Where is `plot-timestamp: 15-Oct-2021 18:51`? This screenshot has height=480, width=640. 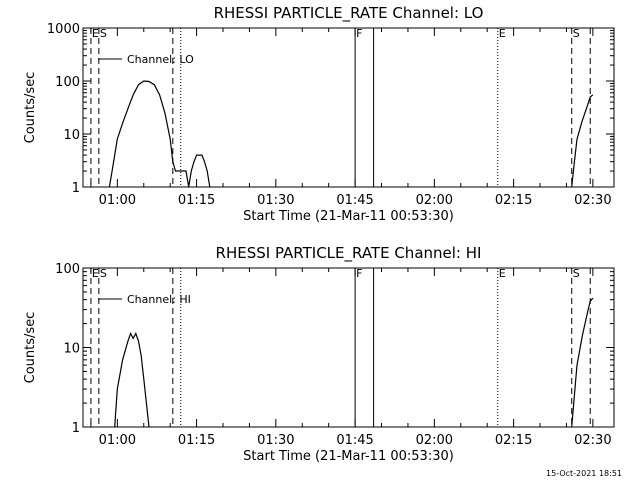
plot-timestamp: 15-Oct-2021 18:51 is located at coordinates (584, 473).